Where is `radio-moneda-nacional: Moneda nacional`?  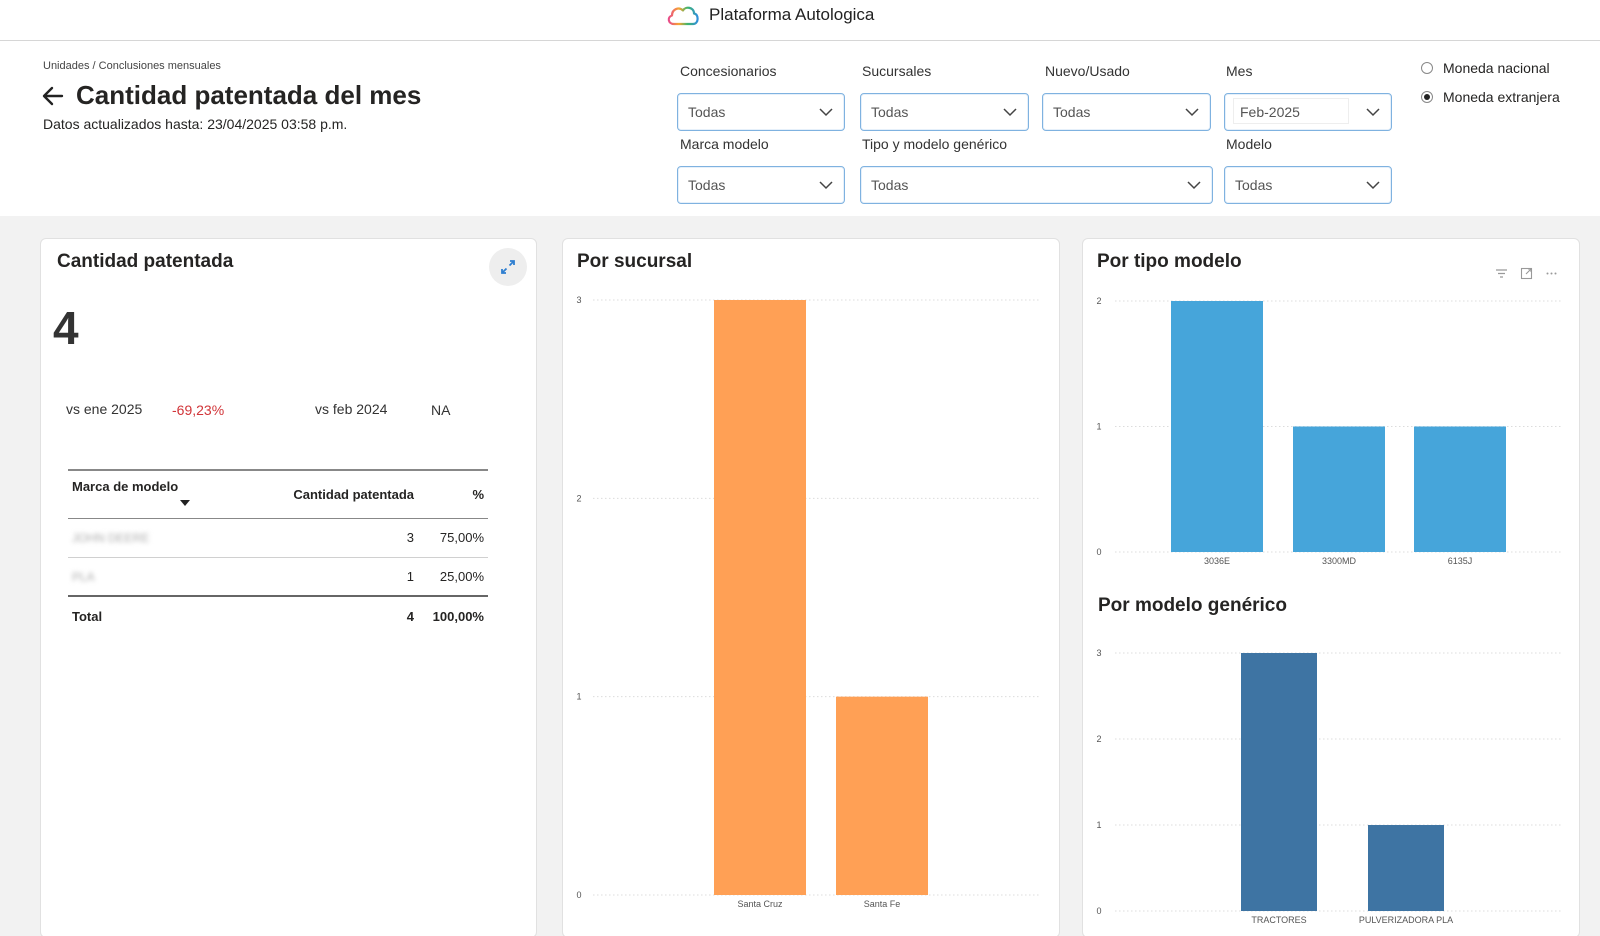 radio-moneda-nacional: Moneda nacional is located at coordinates (1485, 68).